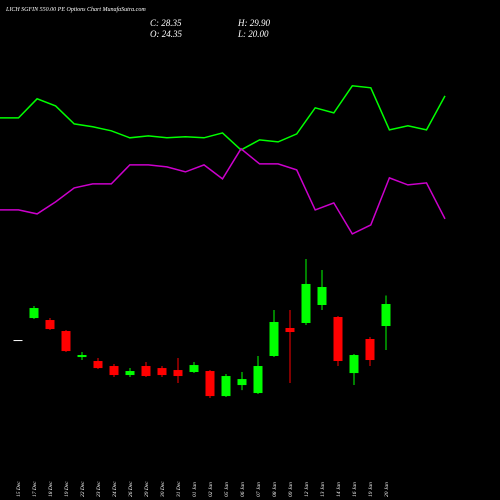  What do you see at coordinates (338, 489) in the screenshot?
I see `x-tick-label: 14 Jan` at bounding box center [338, 489].